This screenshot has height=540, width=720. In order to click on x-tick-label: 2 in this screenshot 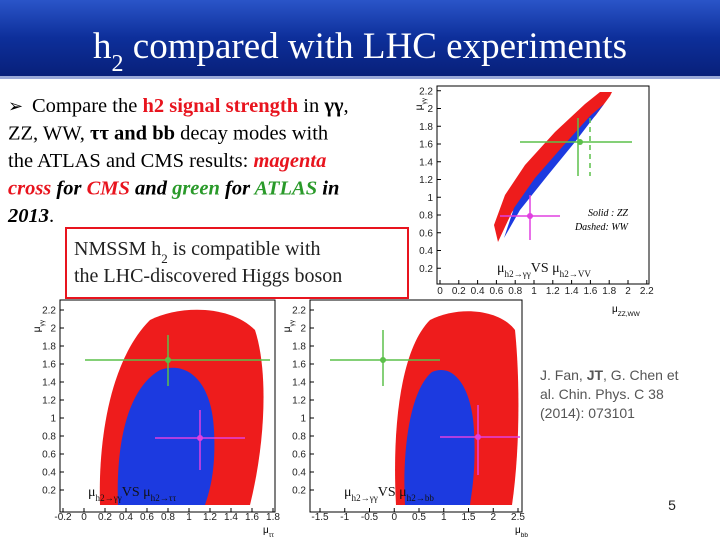, I will do `click(628, 291)`.